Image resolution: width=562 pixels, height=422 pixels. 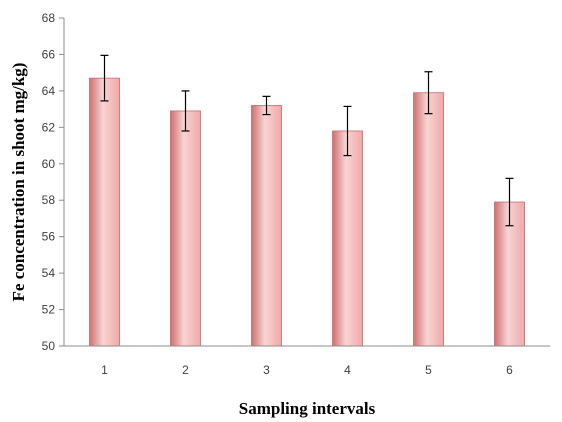 What do you see at coordinates (104, 370) in the screenshot?
I see `x-tick-label: 1` at bounding box center [104, 370].